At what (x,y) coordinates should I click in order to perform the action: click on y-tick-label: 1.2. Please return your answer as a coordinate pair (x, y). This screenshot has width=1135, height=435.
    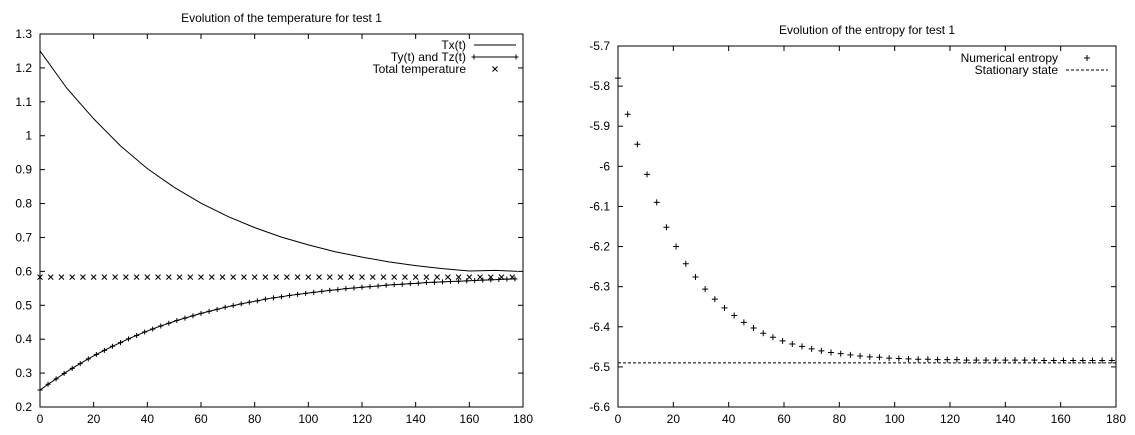
    Looking at the image, I should click on (23, 68).